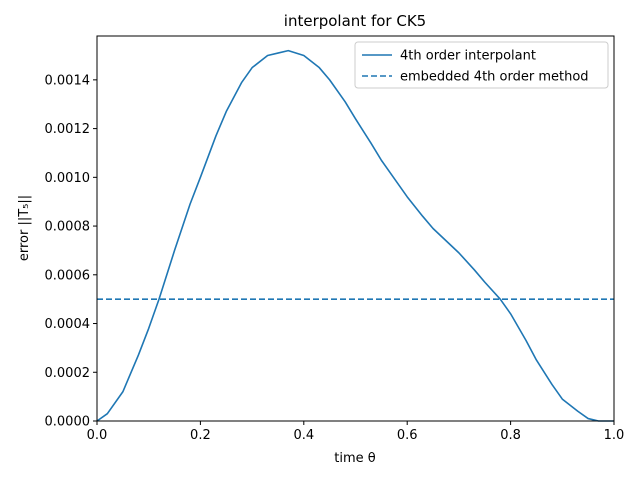 Image resolution: width=640 pixels, height=480 pixels. What do you see at coordinates (68, 275) in the screenshot?
I see `y-tick-label: 0.0006` at bounding box center [68, 275].